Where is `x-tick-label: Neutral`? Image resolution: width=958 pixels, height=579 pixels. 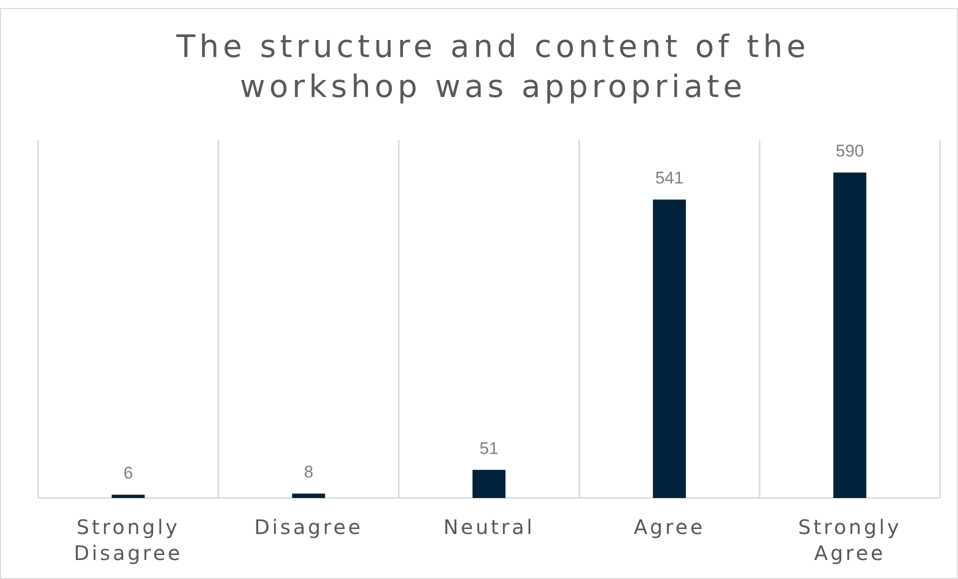 x-tick-label: Neutral is located at coordinates (489, 527).